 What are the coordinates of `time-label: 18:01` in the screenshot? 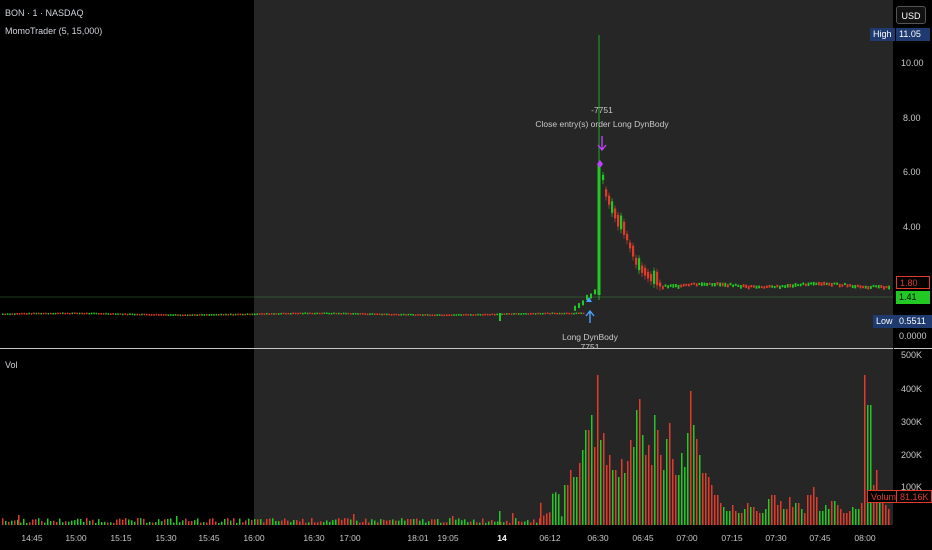 It's located at (418, 538).